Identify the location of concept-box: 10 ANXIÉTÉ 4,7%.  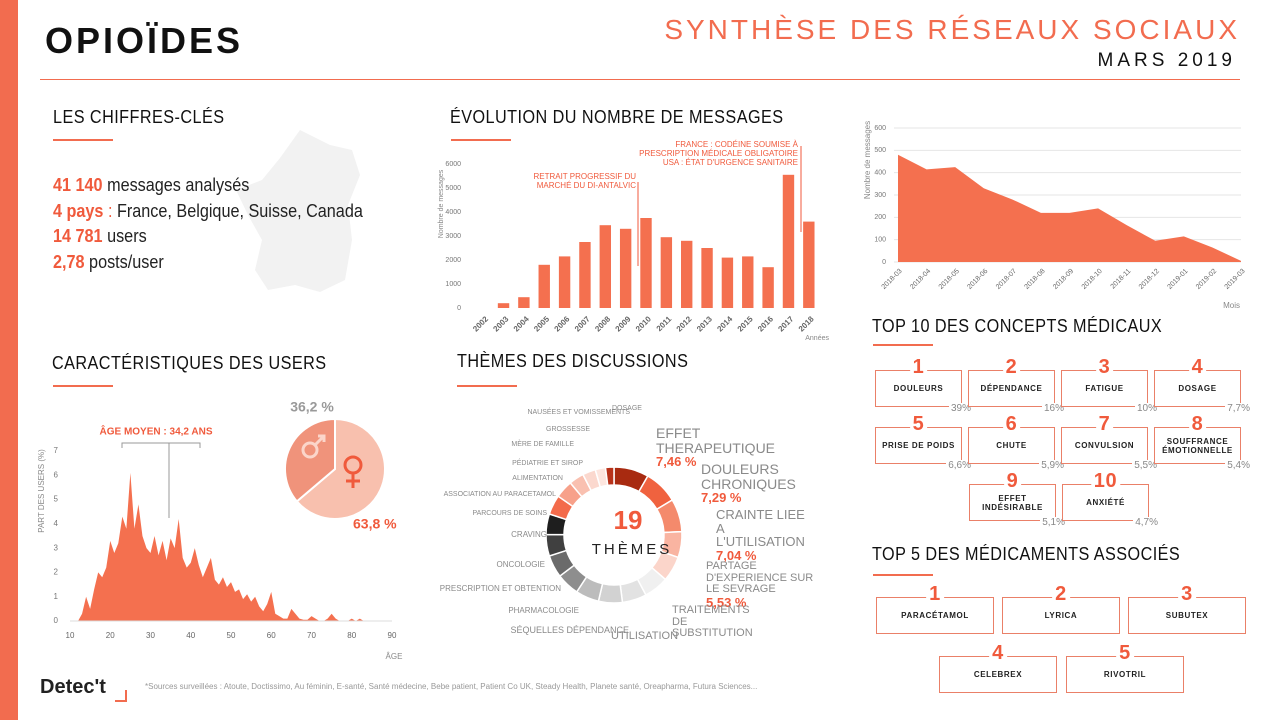
(1111, 499).